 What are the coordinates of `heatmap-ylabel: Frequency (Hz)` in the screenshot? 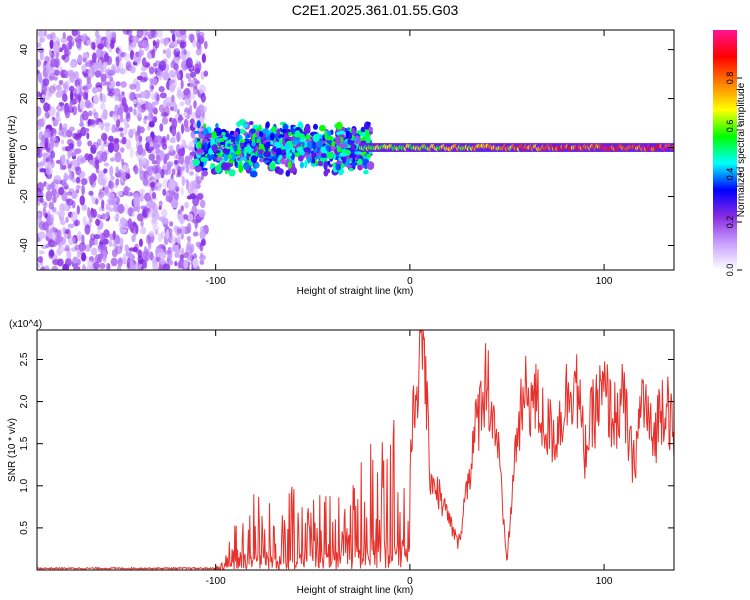 It's located at (12, 150).